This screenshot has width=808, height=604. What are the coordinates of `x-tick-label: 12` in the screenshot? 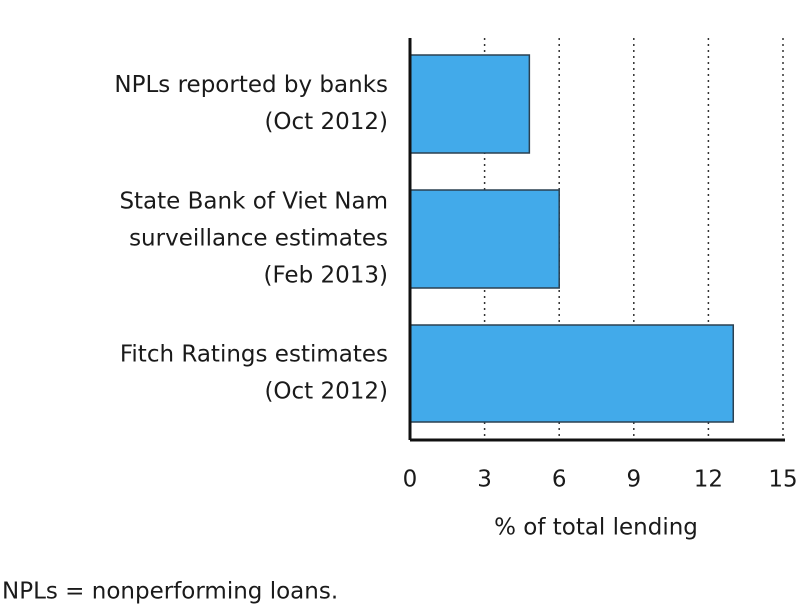 It's located at (708, 480).